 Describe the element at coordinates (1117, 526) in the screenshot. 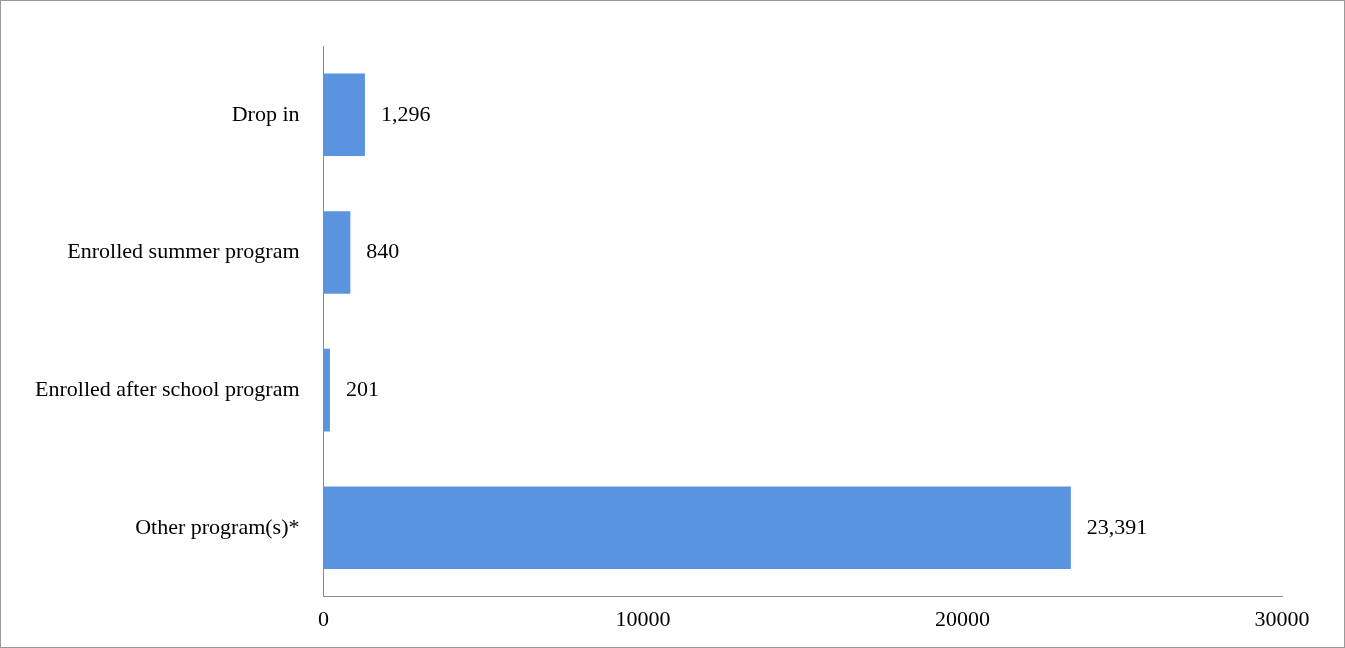

I see `data-label: 23,391` at that location.